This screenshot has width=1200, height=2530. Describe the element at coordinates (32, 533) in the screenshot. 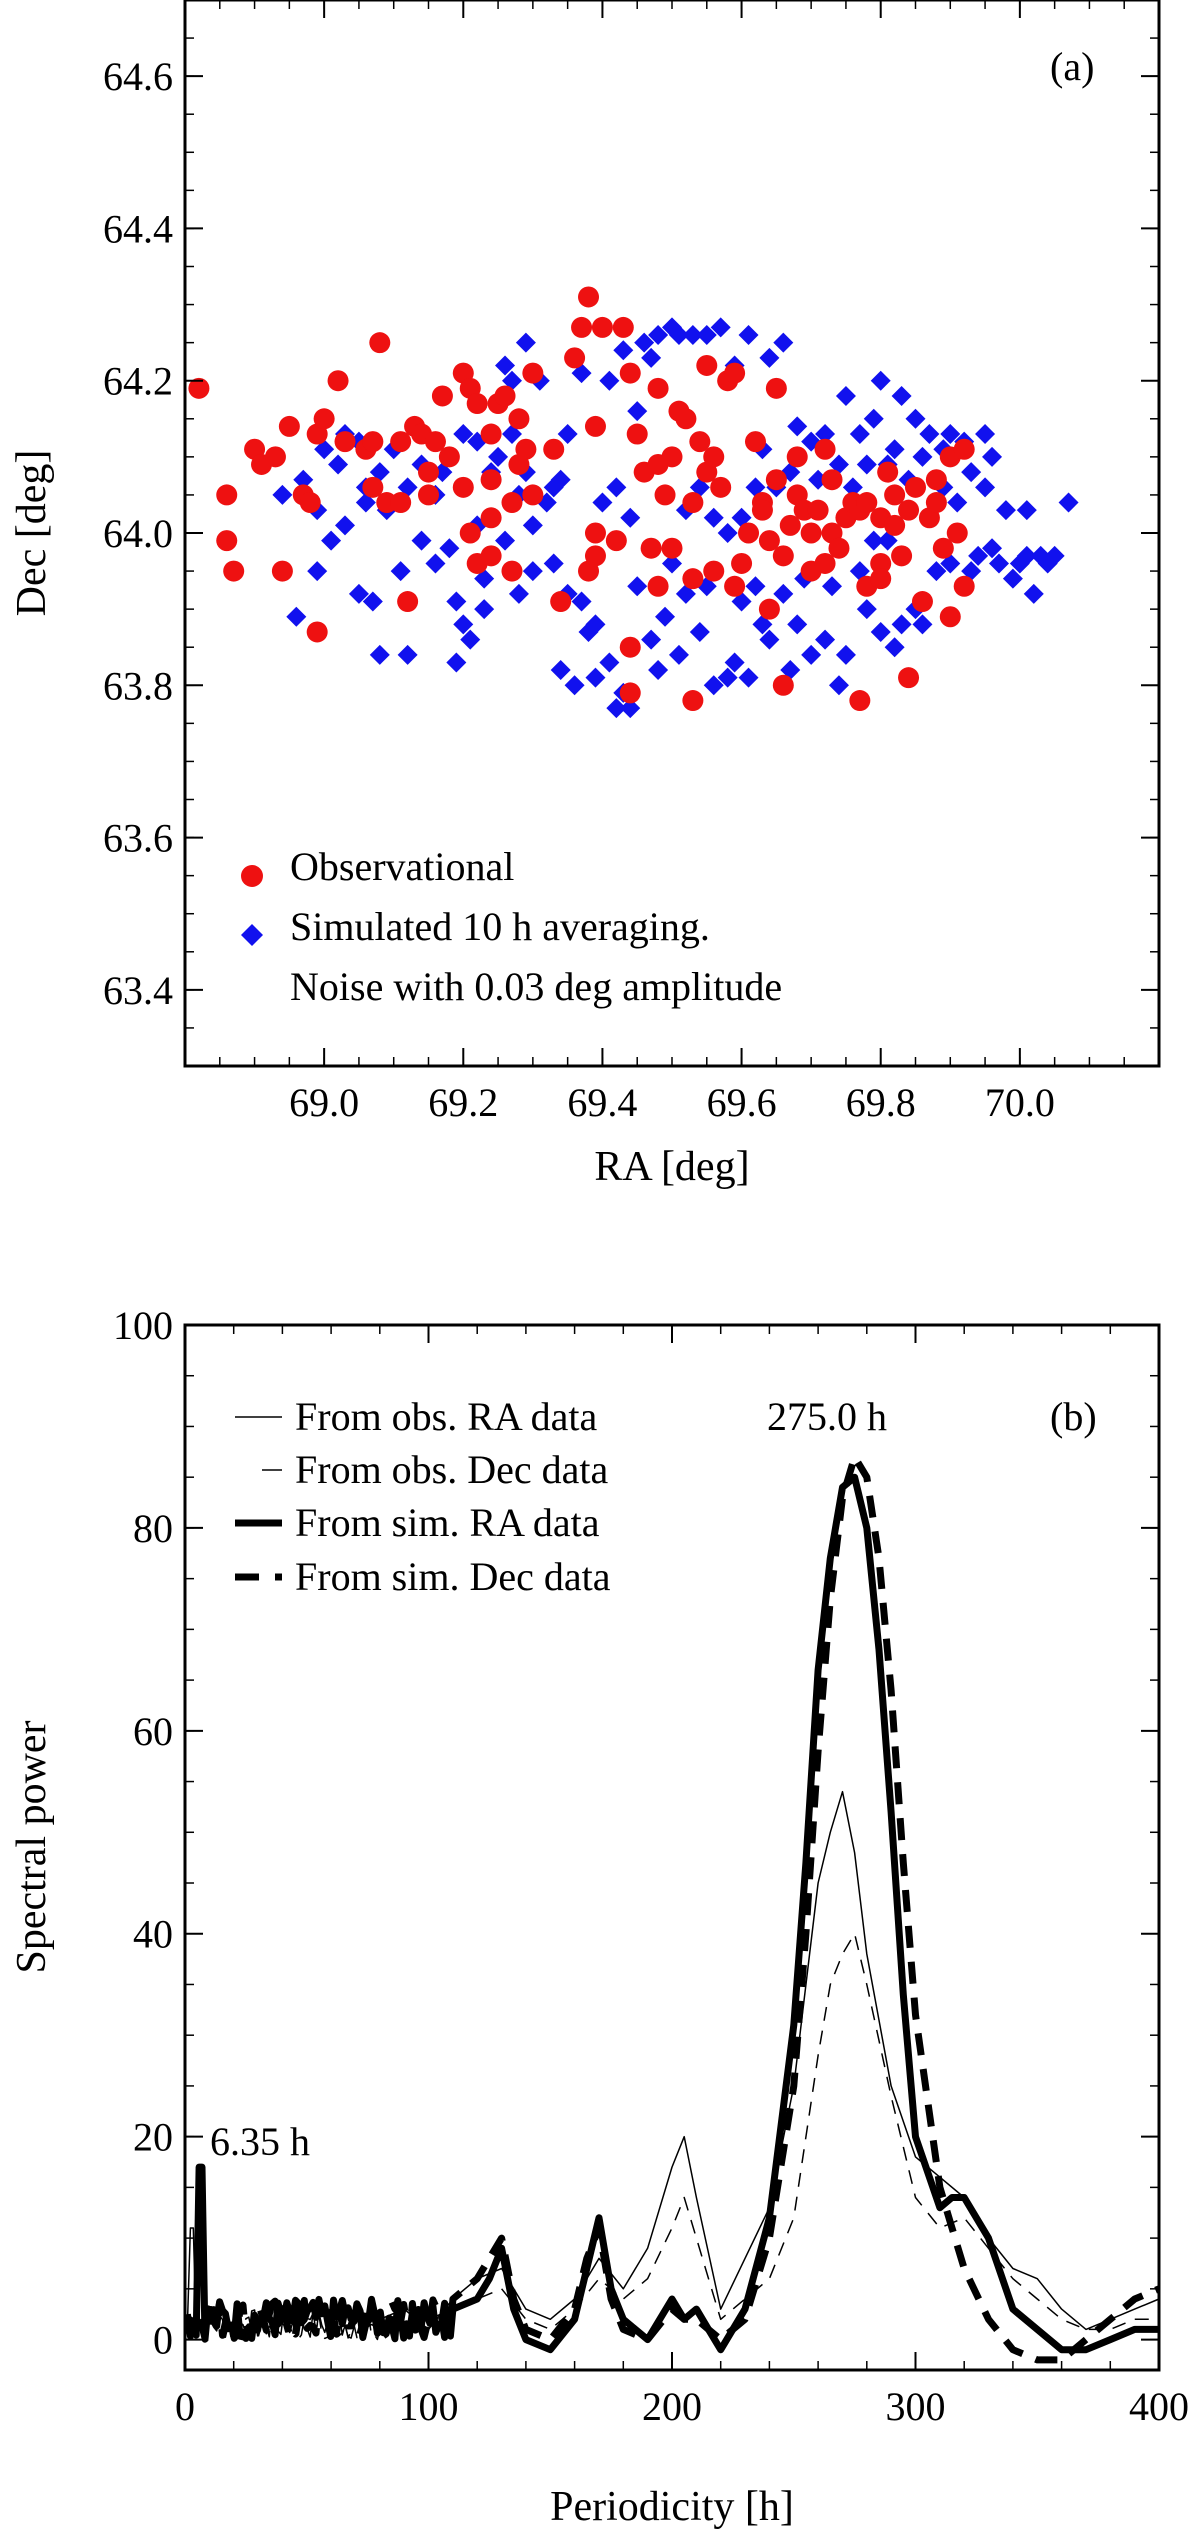

I see `panel-a-ylabel: Dec [deg]` at that location.